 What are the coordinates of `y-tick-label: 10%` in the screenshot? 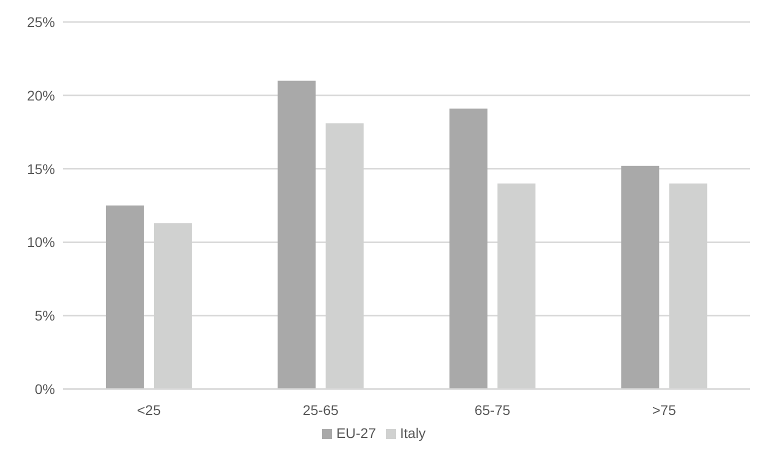 It's located at (40, 242).